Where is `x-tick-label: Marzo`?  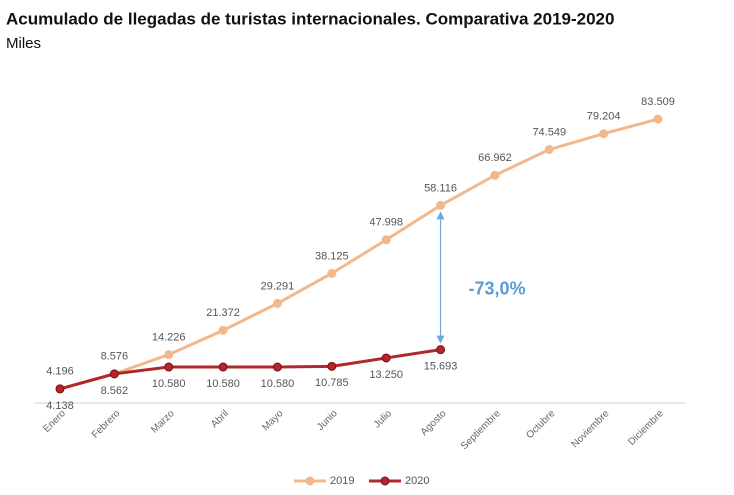
x-tick-label: Marzo is located at coordinates (163, 422).